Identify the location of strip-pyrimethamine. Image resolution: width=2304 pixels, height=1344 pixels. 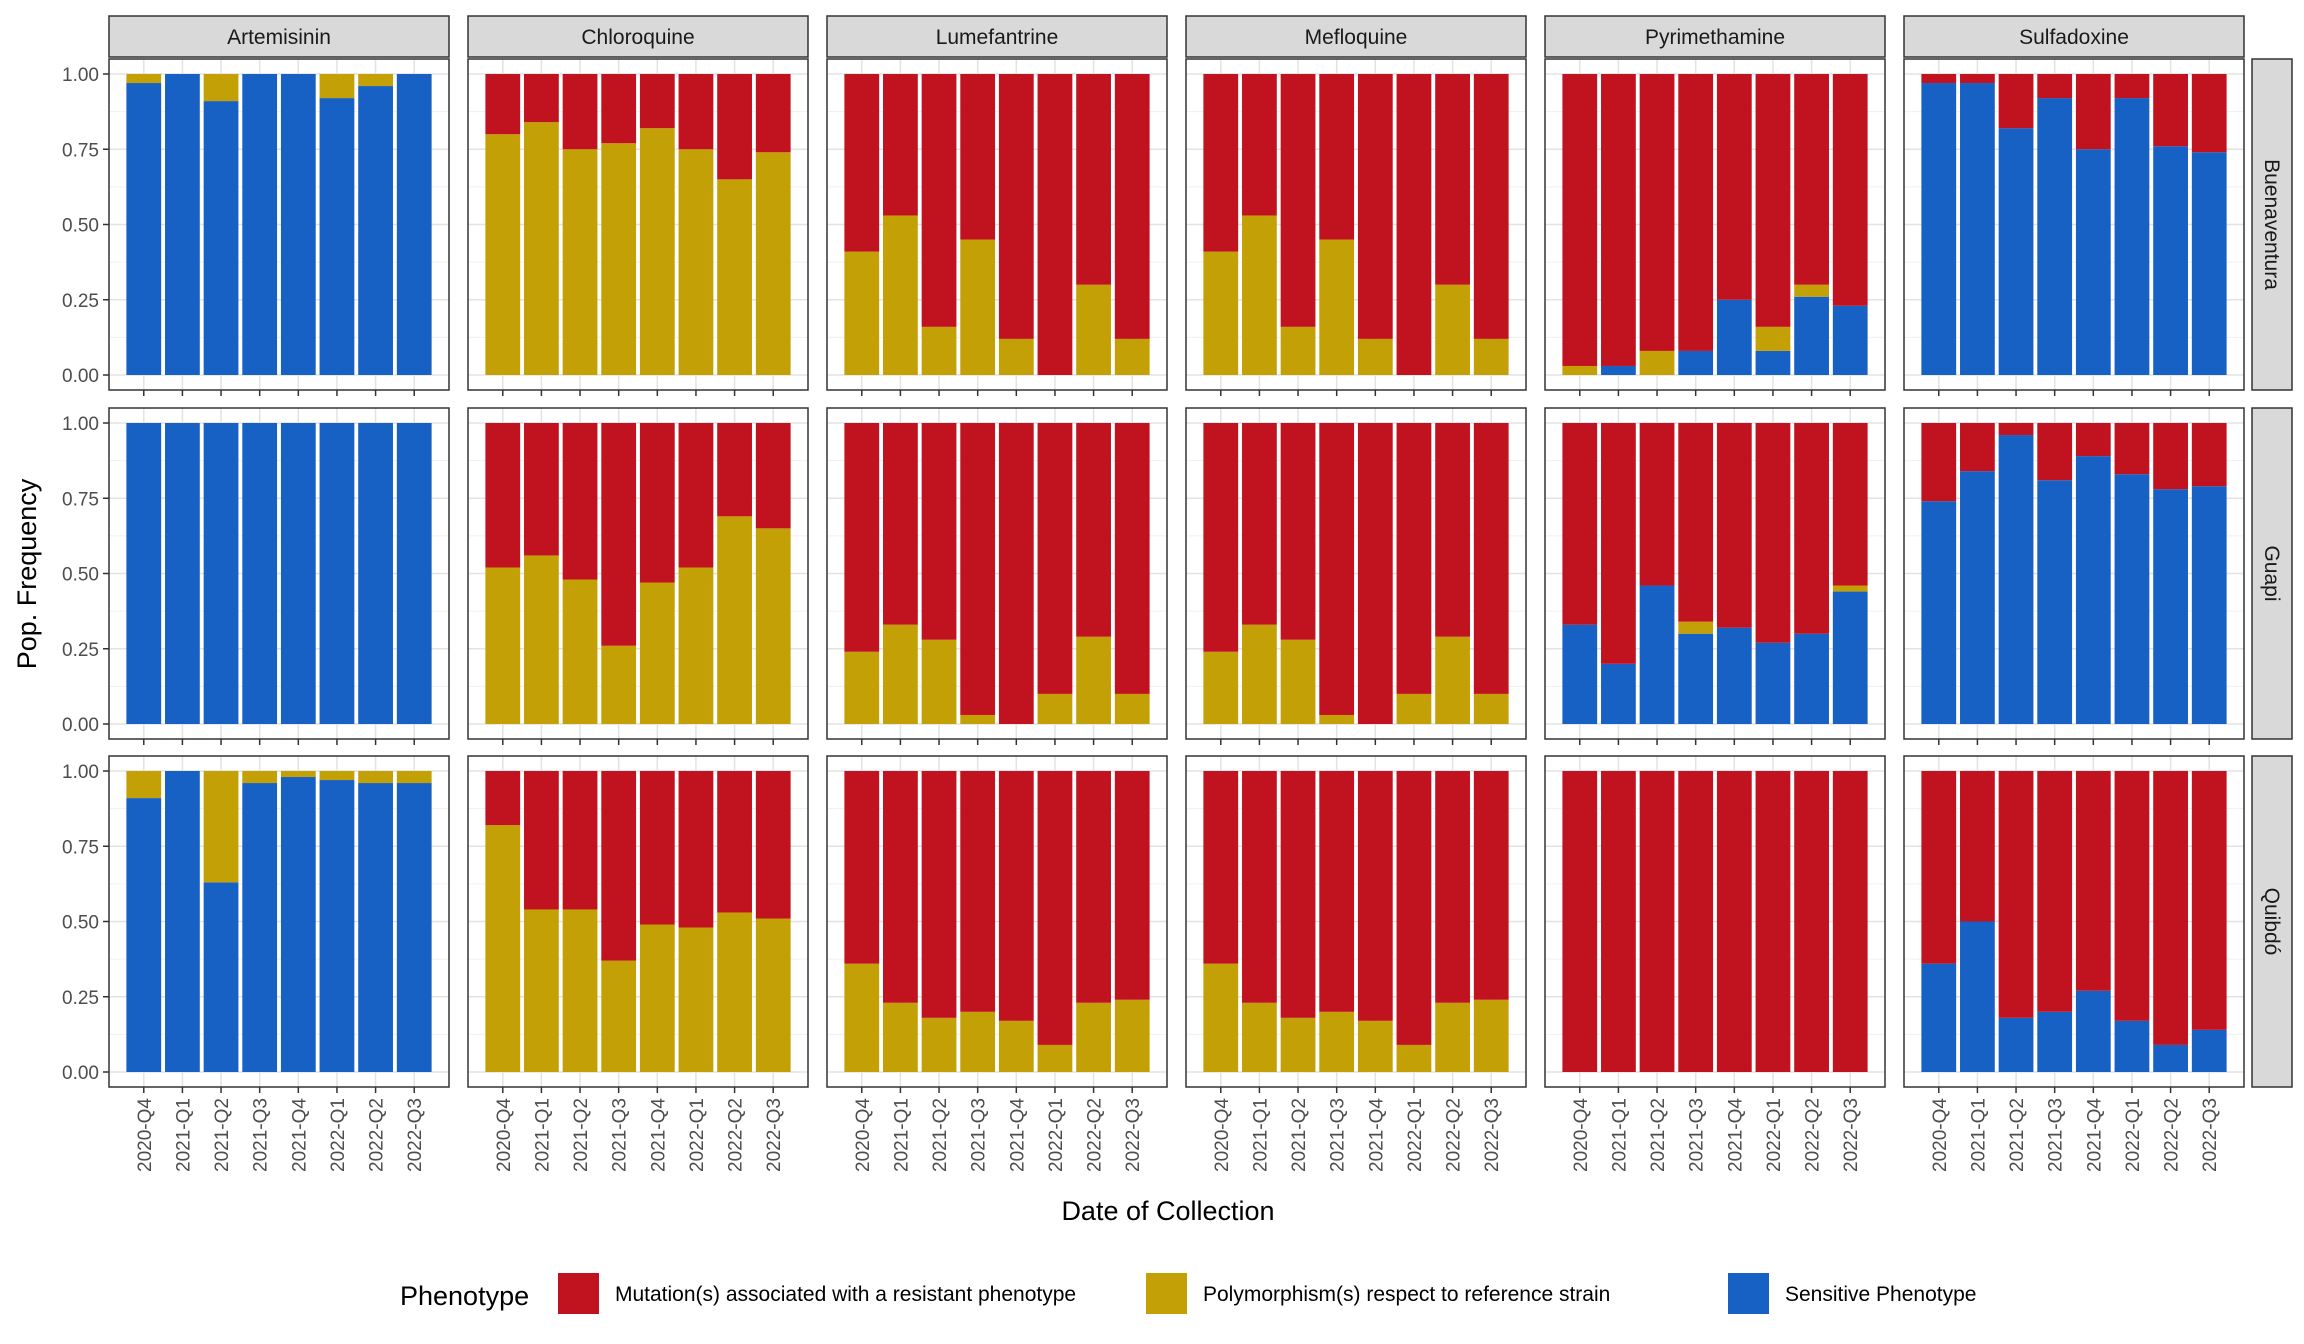
(1715, 36).